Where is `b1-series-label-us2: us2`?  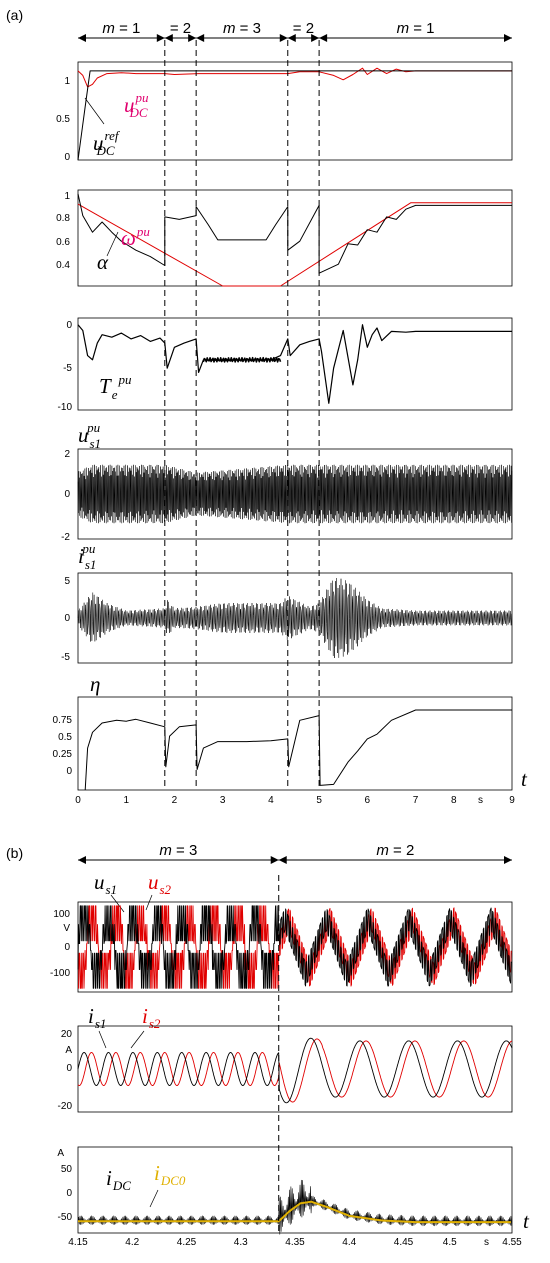
b1-series-label-us2: us2 is located at coordinates (160, 883).